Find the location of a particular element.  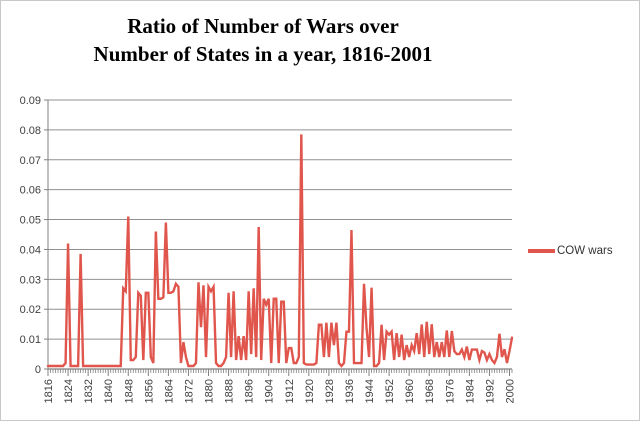

svg-text: 0.08 is located at coordinates (30, 131).